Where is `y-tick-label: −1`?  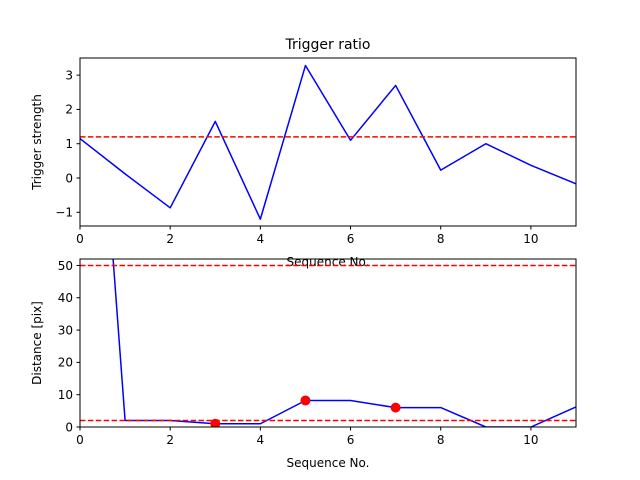
y-tick-label: −1 is located at coordinates (64, 213).